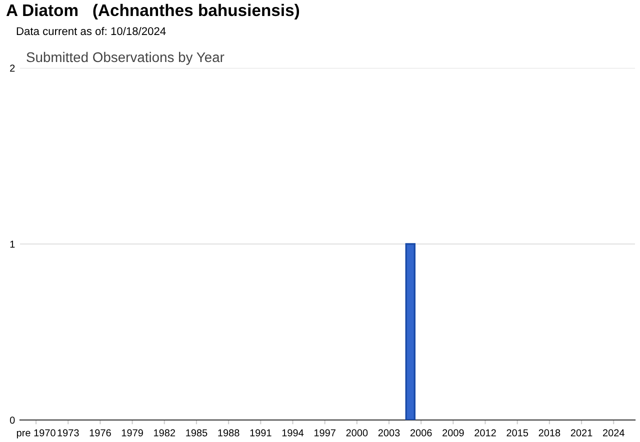 Image resolution: width=640 pixels, height=442 pixels. What do you see at coordinates (261, 432) in the screenshot?
I see `x-tick-label: 1991` at bounding box center [261, 432].